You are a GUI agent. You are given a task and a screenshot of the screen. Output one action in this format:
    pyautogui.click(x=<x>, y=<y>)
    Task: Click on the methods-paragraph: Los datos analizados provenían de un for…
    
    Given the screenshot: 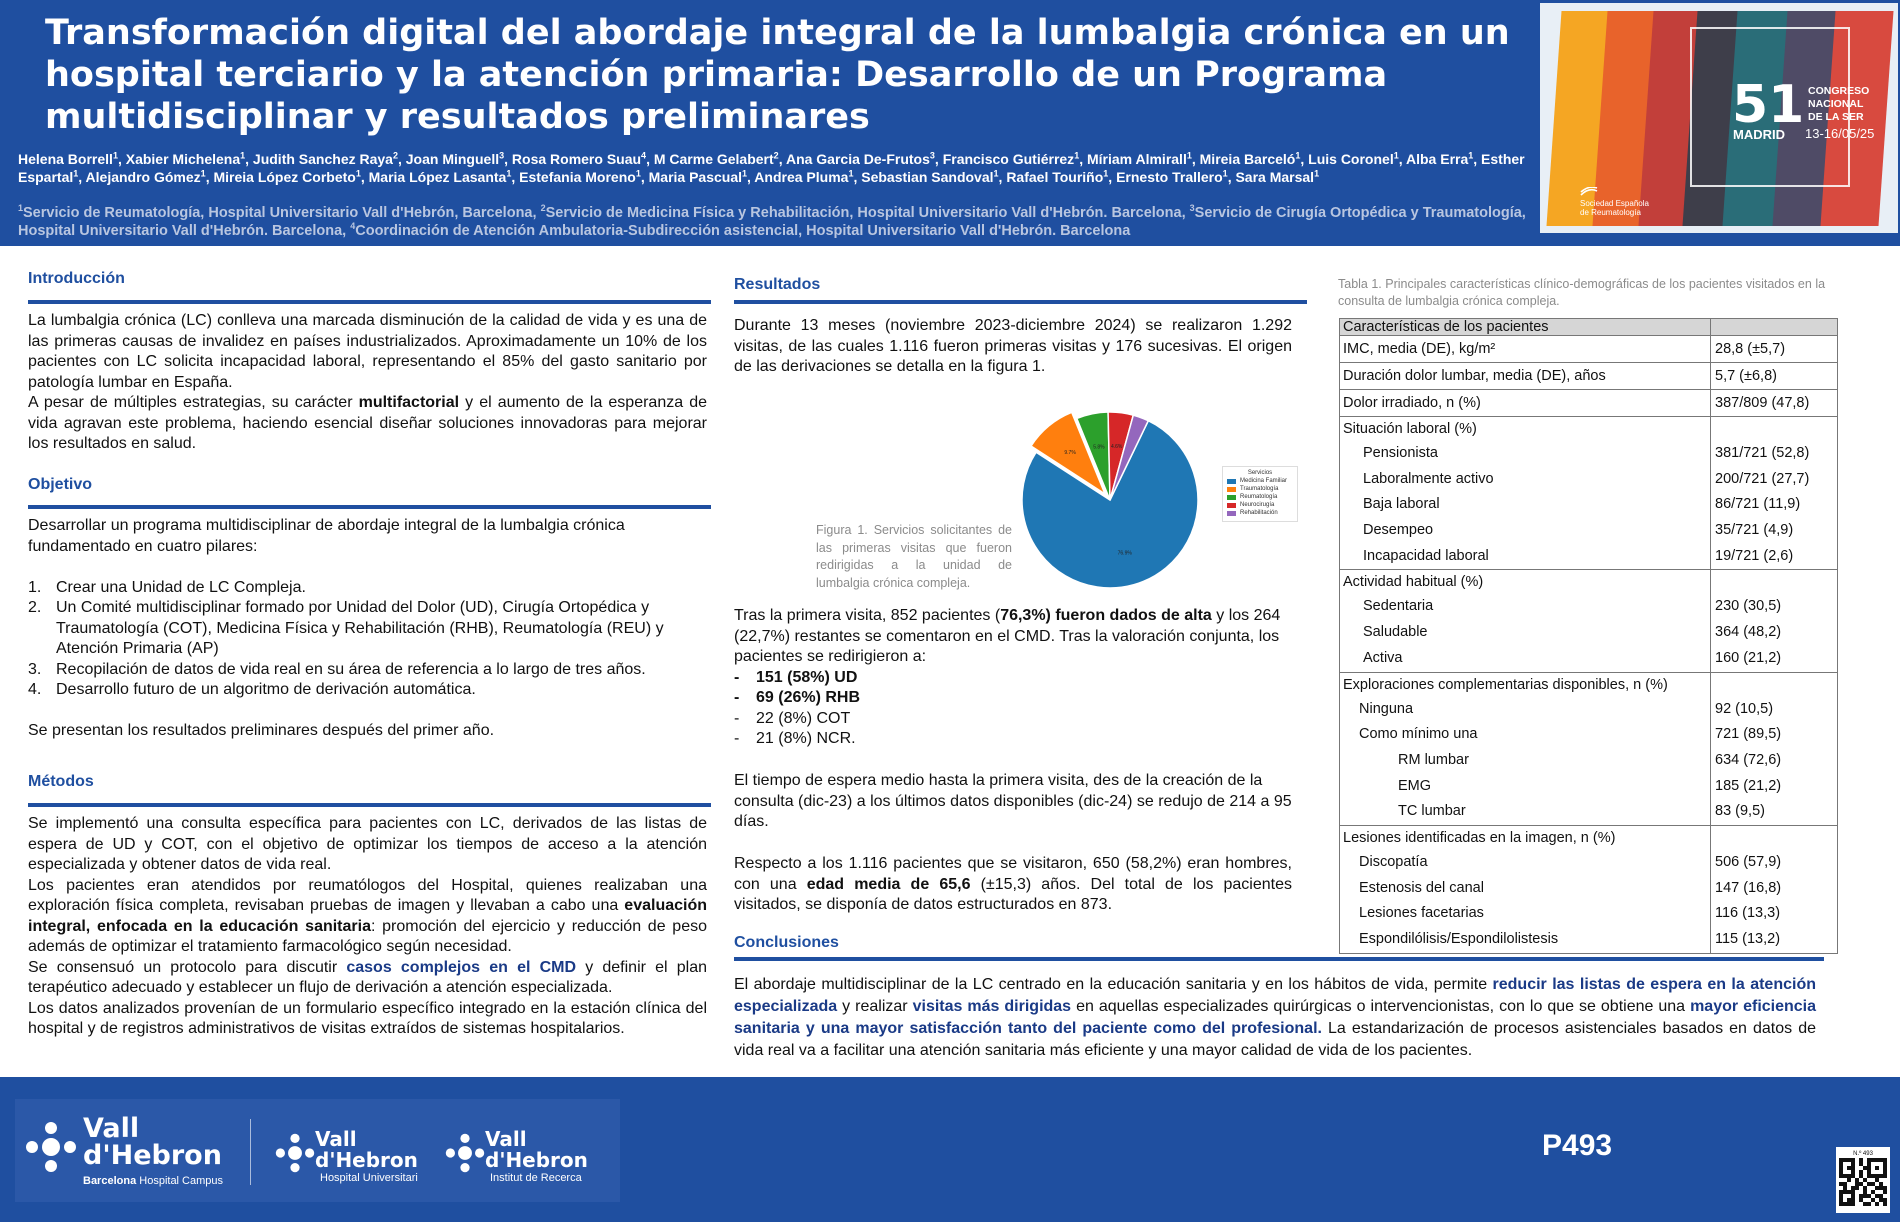 What is the action you would take?
    pyautogui.click(x=367, y=1018)
    